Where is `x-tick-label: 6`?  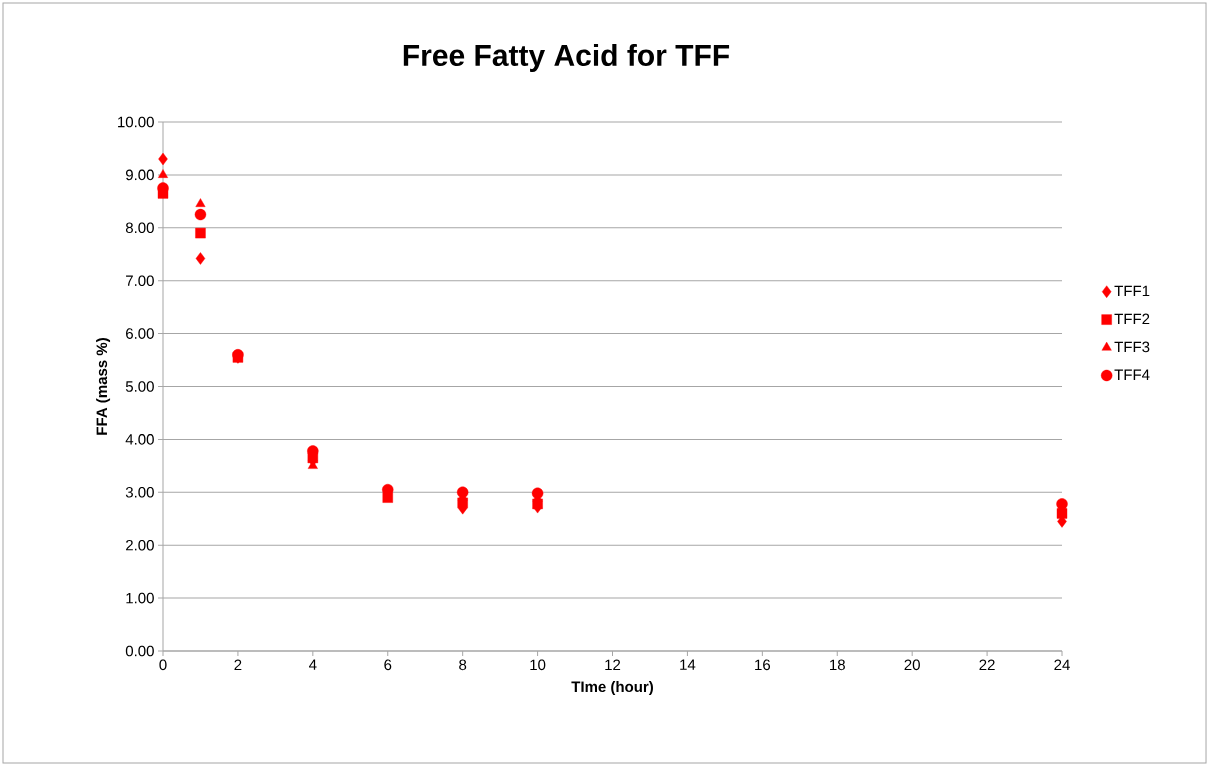 x-tick-label: 6 is located at coordinates (388, 665).